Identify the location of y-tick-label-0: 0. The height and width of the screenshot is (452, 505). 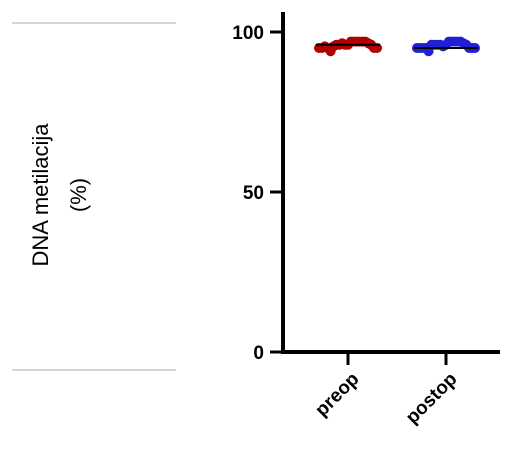
(258, 353).